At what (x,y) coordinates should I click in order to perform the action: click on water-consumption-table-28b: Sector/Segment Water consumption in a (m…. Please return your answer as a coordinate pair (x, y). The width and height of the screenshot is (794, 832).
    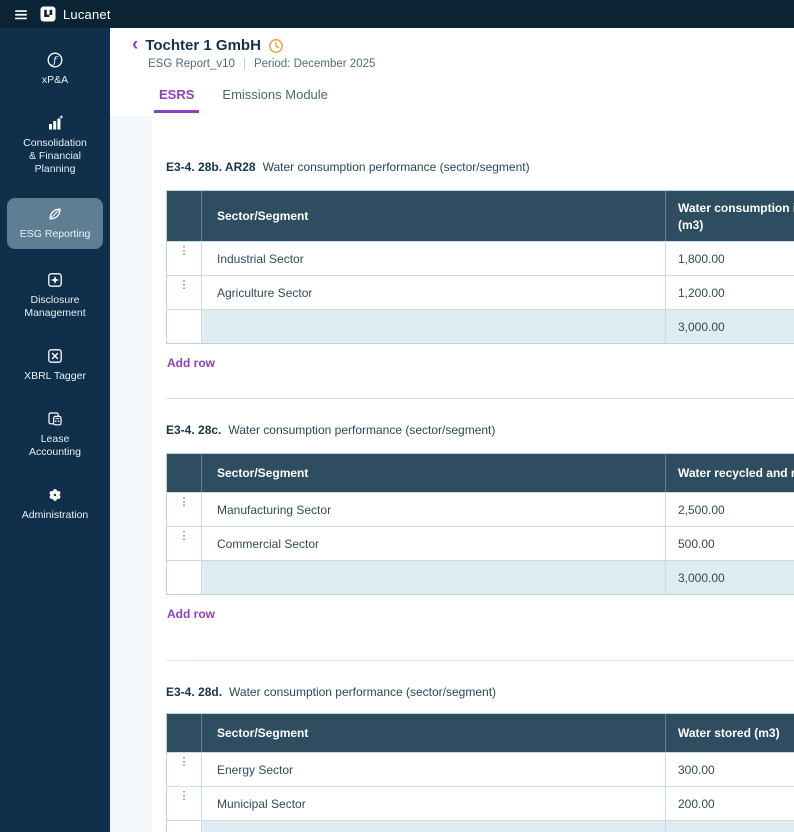
    Looking at the image, I should click on (480, 267).